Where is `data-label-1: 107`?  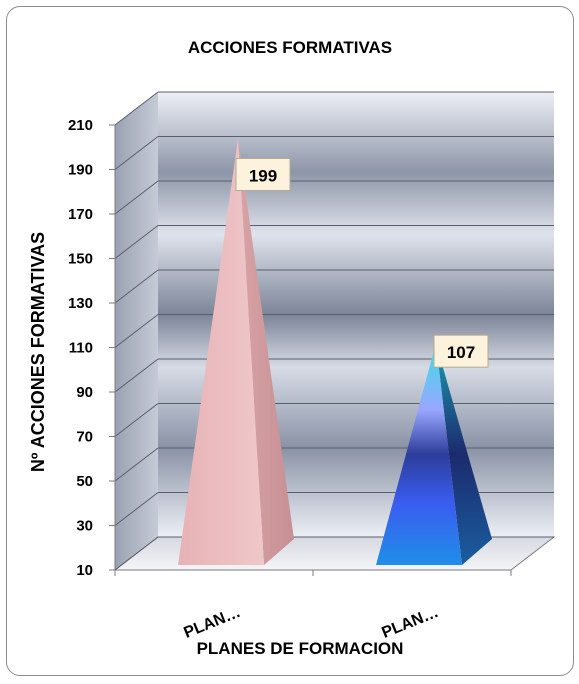
data-label-1: 107 is located at coordinates (461, 351).